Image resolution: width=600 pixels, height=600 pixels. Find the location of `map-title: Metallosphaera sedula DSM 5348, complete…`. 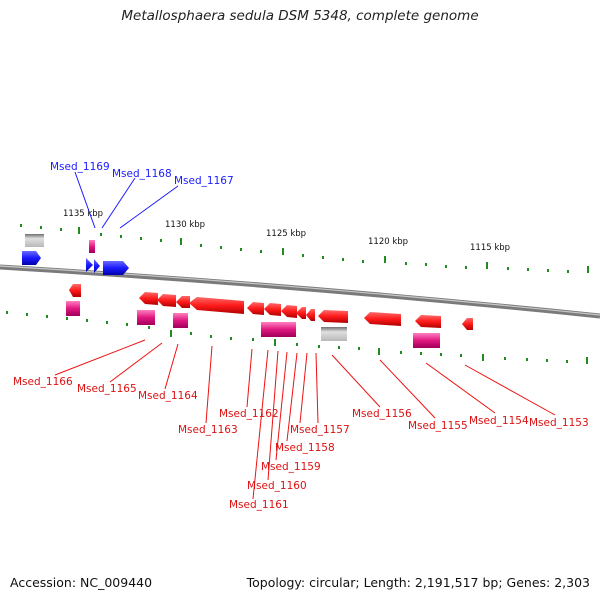

map-title: Metallosphaera sedula DSM 5348, complete… is located at coordinates (300, 16).